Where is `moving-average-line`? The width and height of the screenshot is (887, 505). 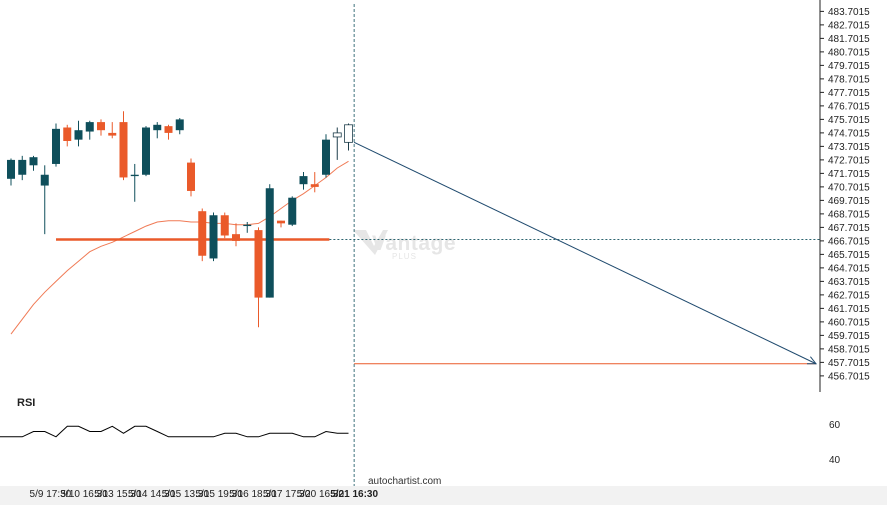
moving-average-line is located at coordinates (179, 247).